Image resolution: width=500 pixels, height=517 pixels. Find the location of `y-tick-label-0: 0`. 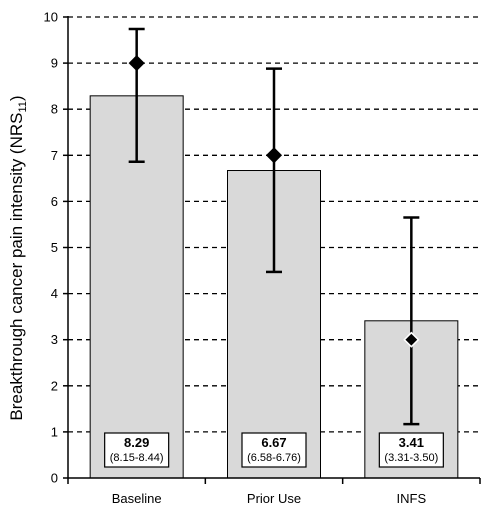

y-tick-label-0: 0 is located at coordinates (54, 478).